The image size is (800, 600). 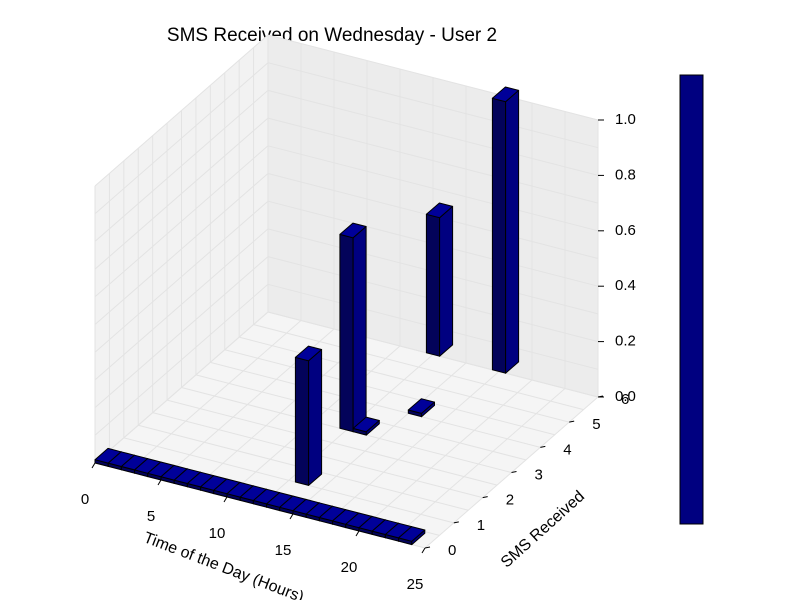 I want to click on z-tick-label: 0.6, so click(x=625, y=230).